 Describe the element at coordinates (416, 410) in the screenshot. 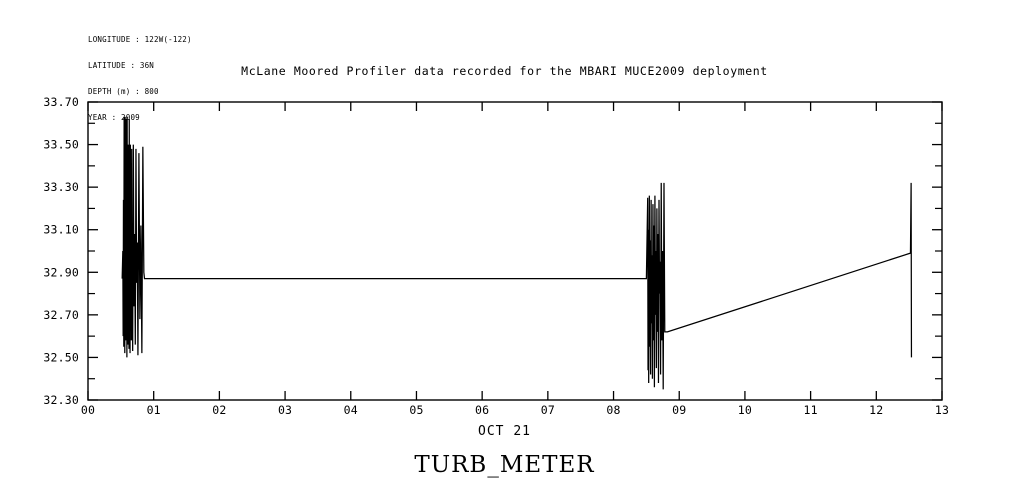

I see `x-axis-tick-label: 05` at that location.